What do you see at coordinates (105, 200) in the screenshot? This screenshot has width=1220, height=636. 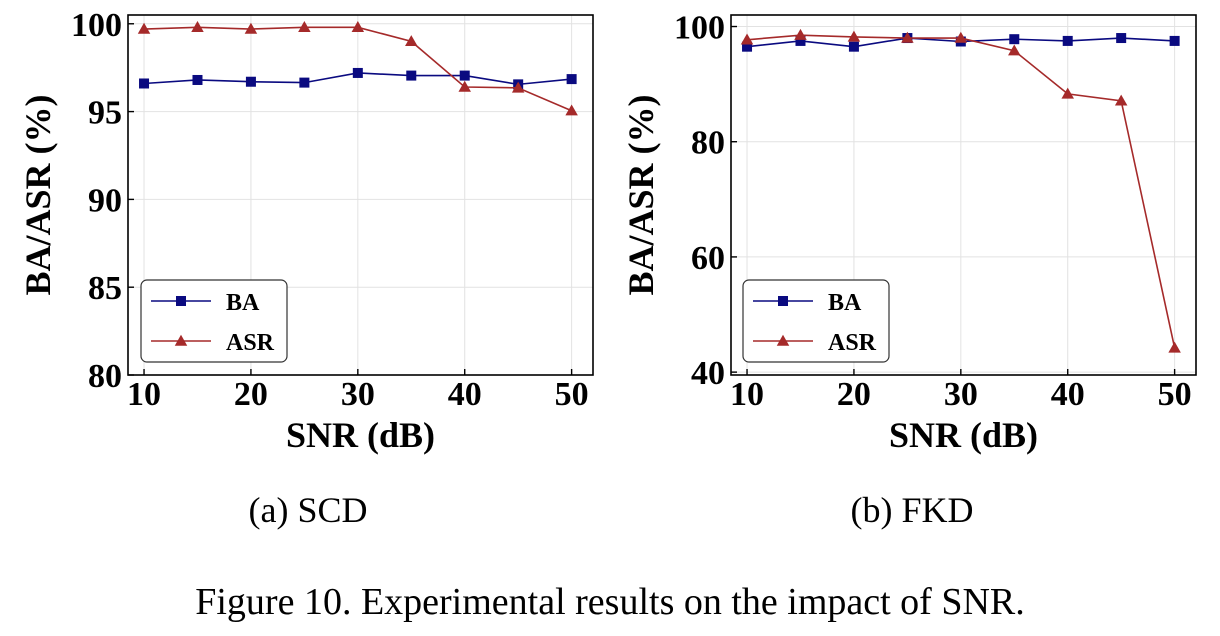 I see `y-tick-label: 90` at bounding box center [105, 200].